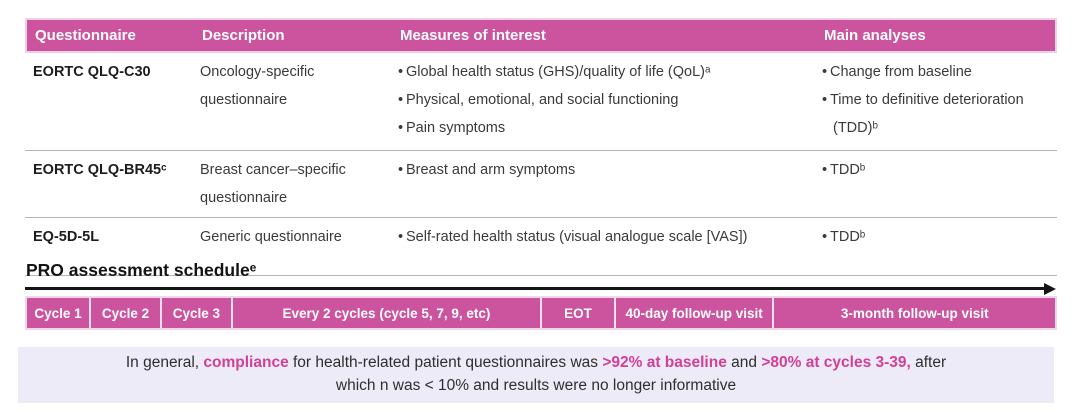  Describe the element at coordinates (100, 170) in the screenshot. I see `cell-questionnaire: EORTC QLQ-BR45ᶜ` at that location.